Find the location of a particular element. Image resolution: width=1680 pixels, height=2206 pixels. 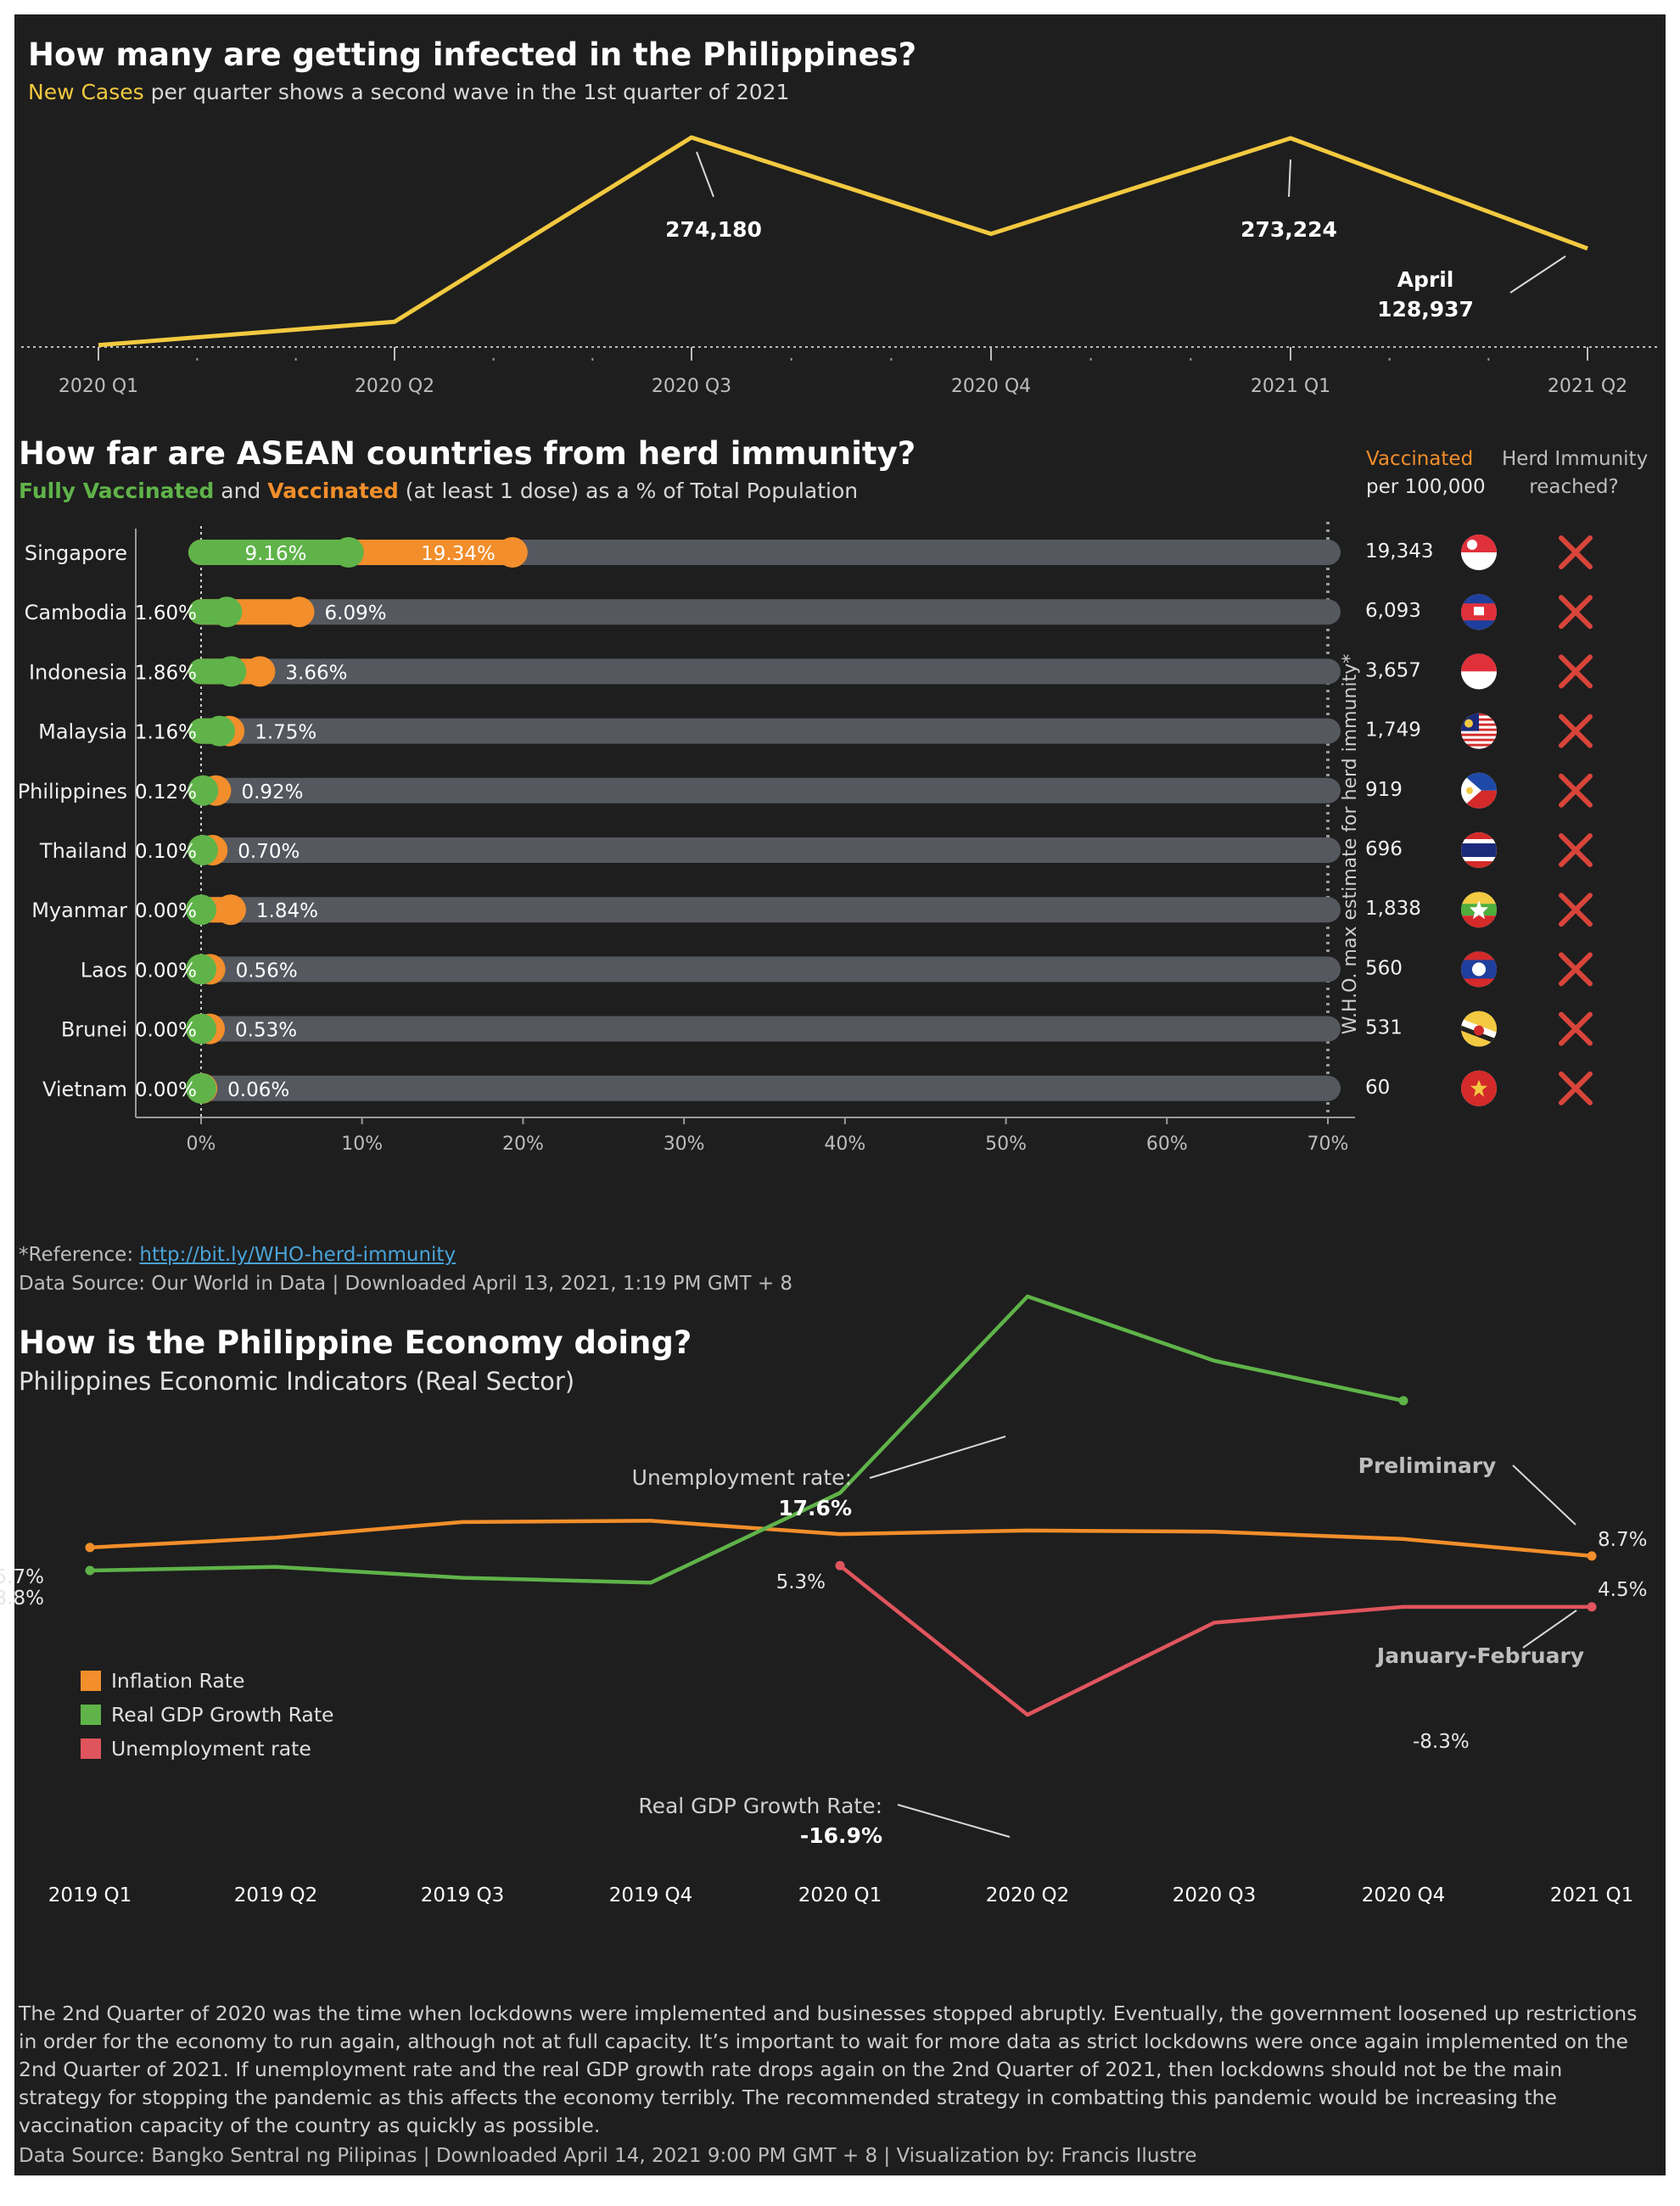

gdp-start-dot is located at coordinates (90, 1570).